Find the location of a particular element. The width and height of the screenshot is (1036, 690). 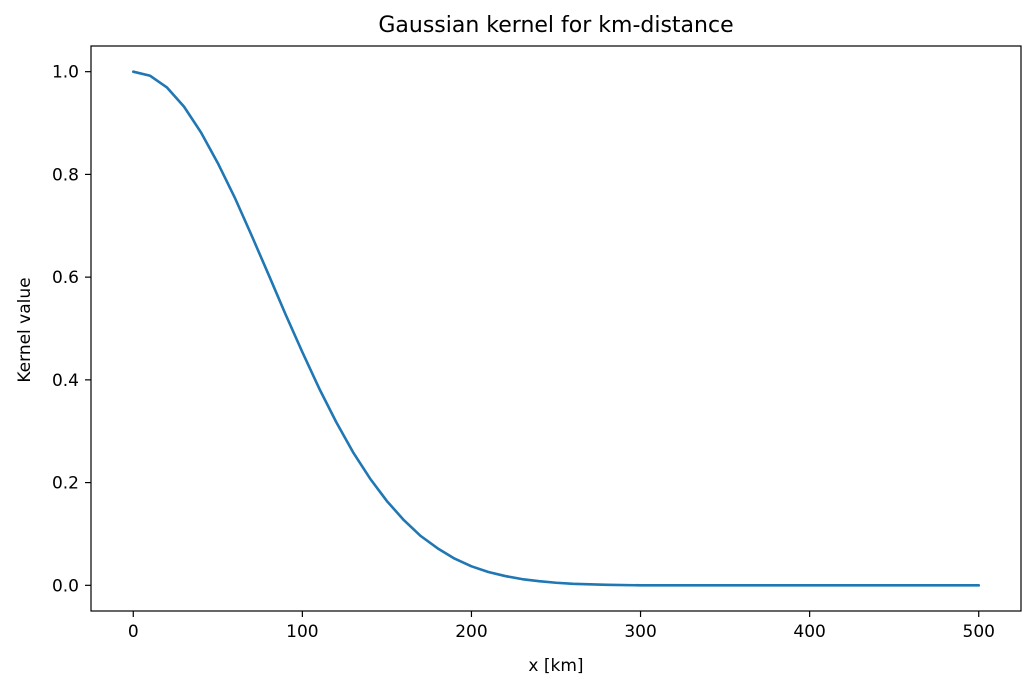

y-tick-label: 0.8 is located at coordinates (65, 175).